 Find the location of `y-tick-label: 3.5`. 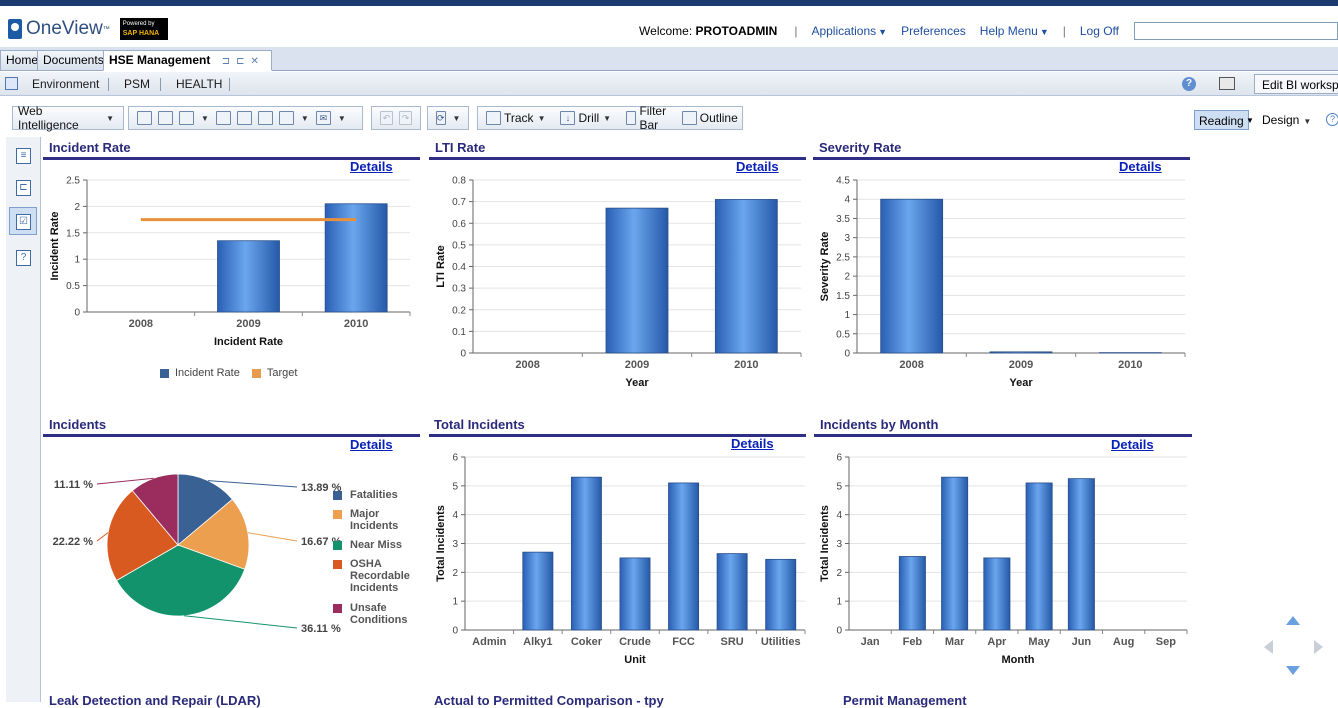

y-tick-label: 3.5 is located at coordinates (843, 219).